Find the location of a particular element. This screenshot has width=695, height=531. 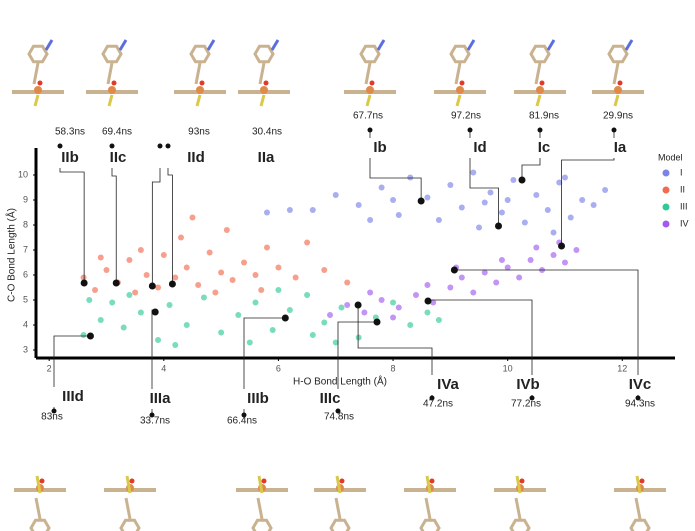

y-tick-label: 3 is located at coordinates (25, 349).